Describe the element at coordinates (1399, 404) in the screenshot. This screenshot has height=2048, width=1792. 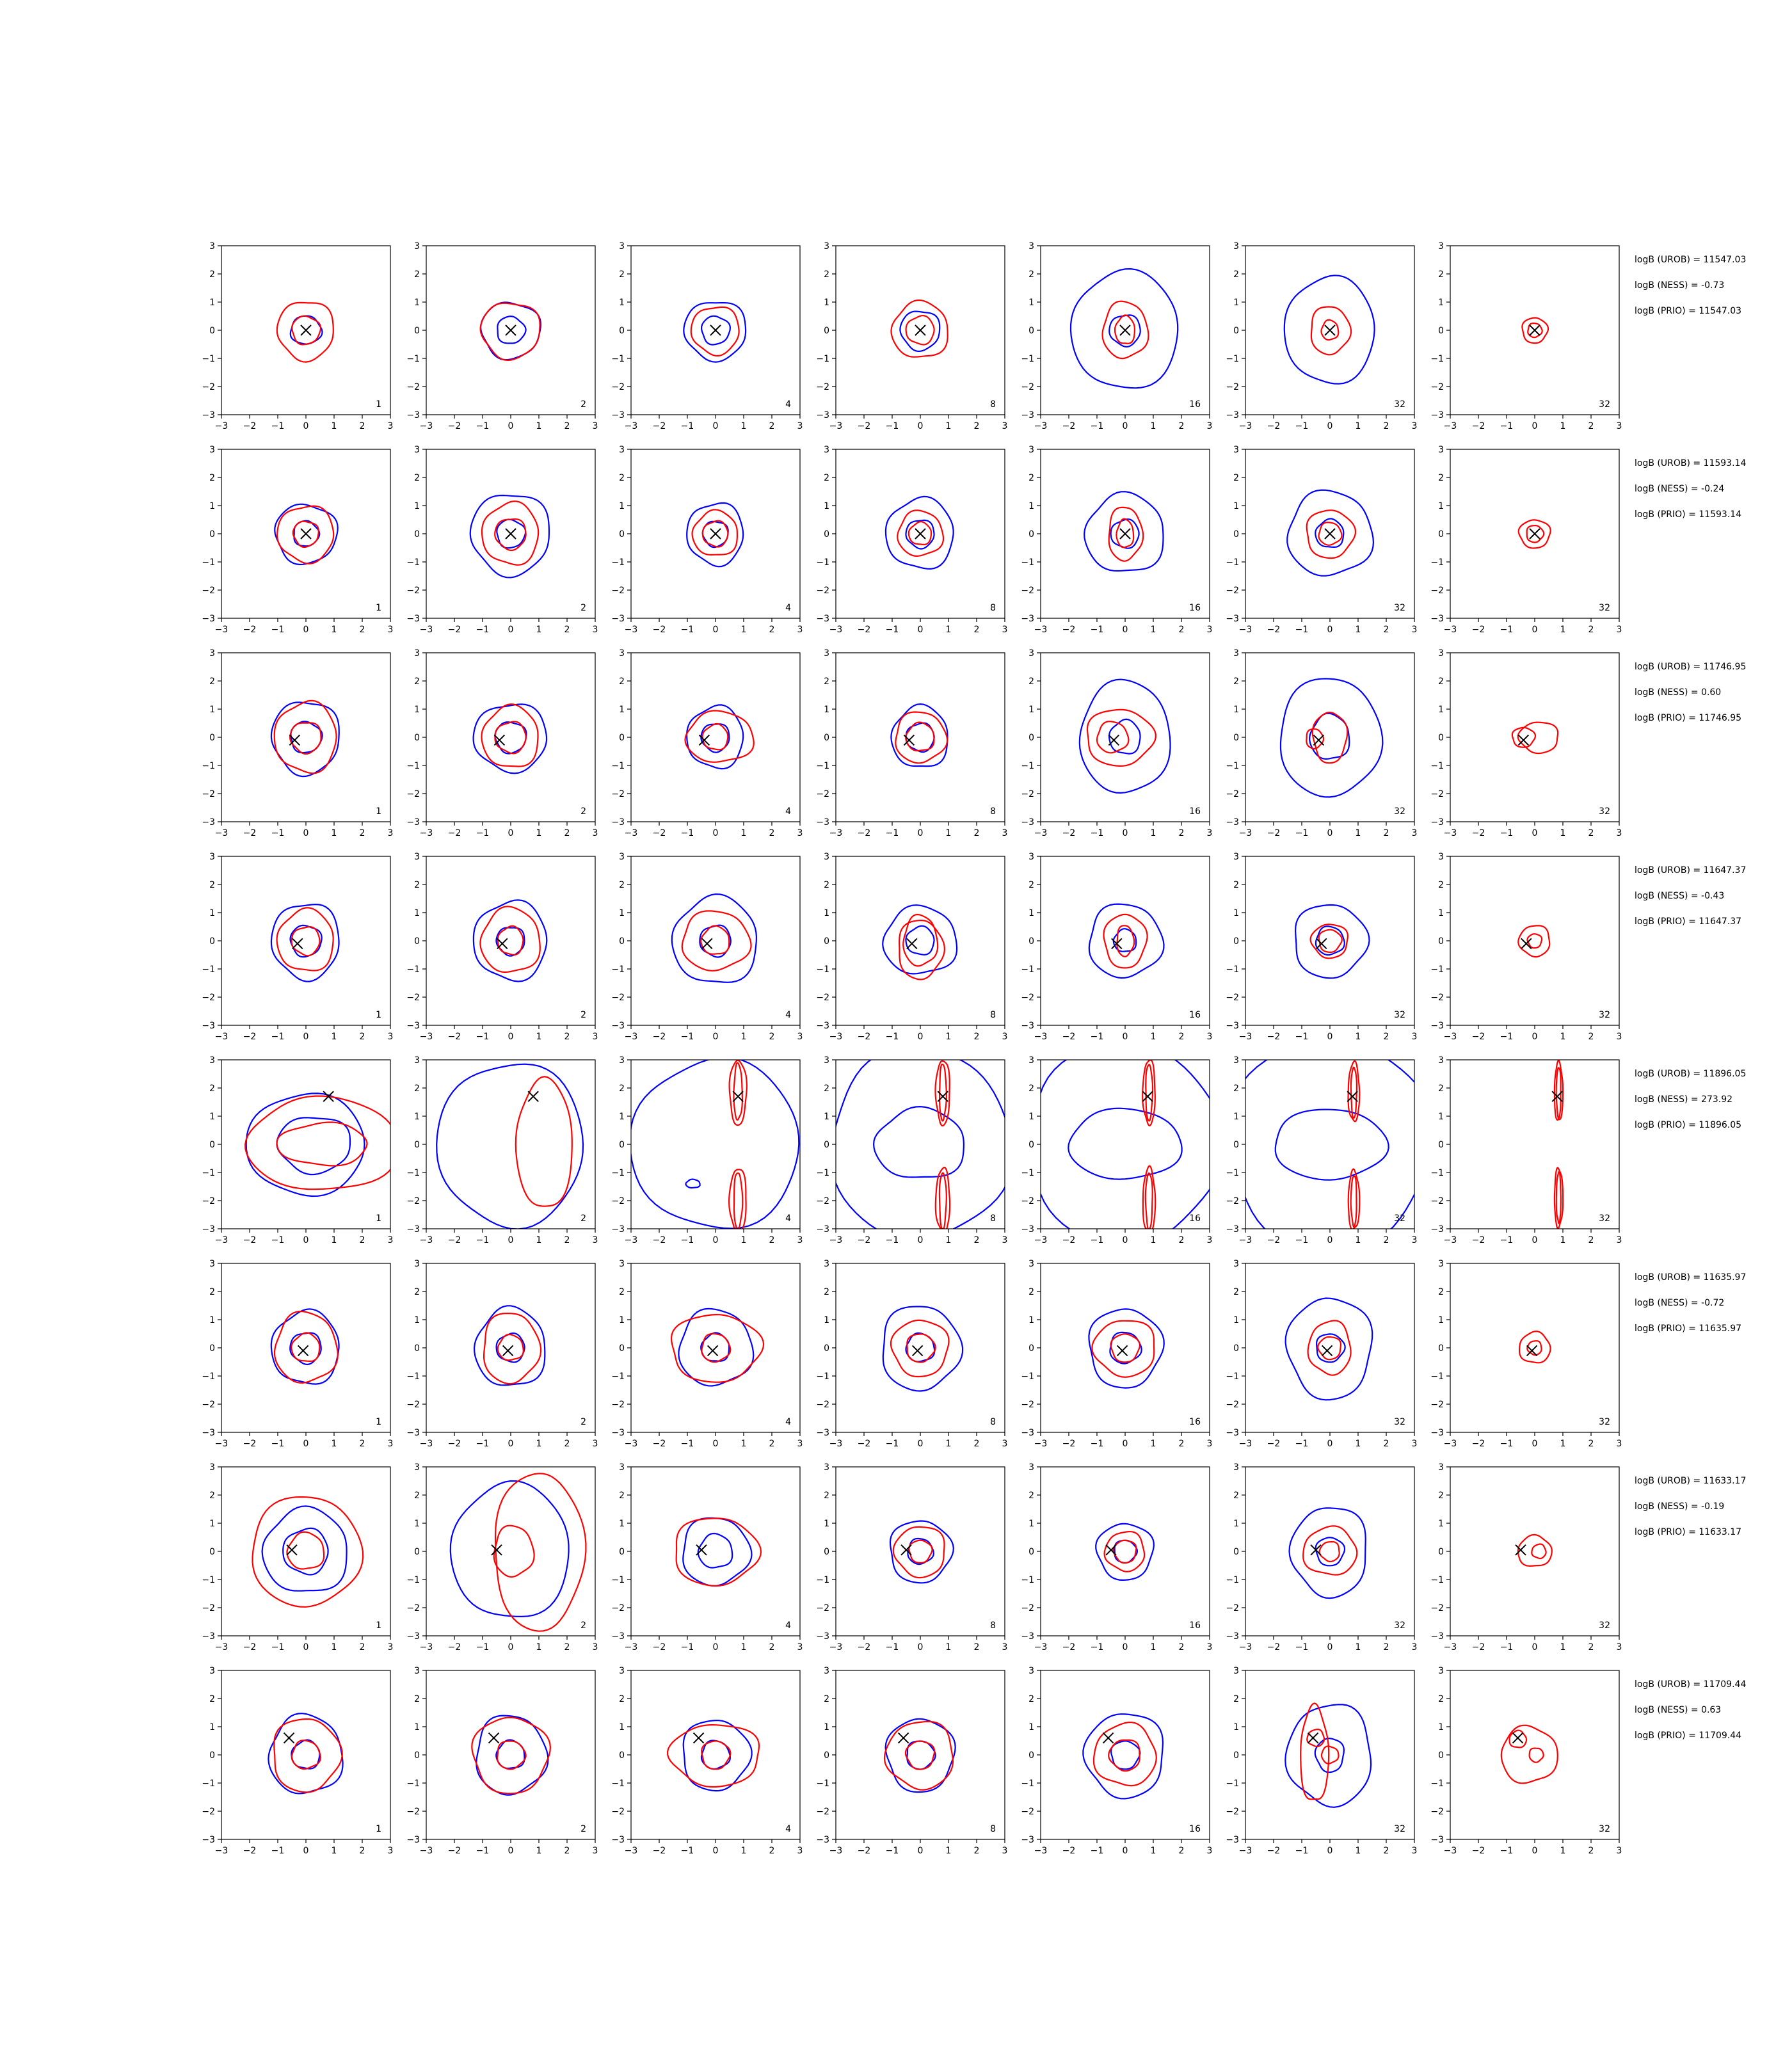
I see `panel-iteration-label: 32` at that location.